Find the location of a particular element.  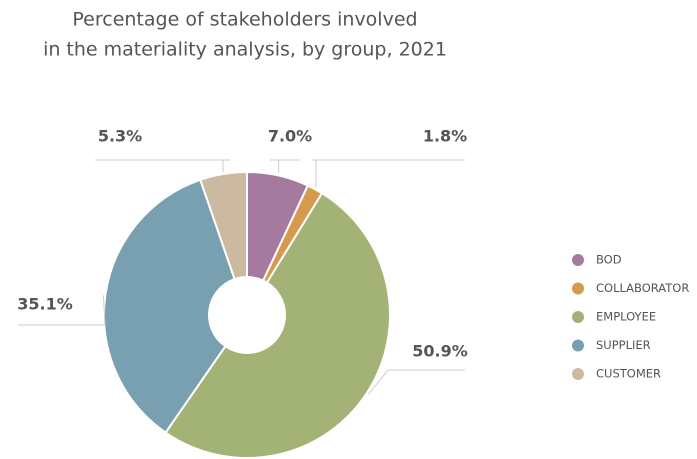

legend-label: SUPPLIER is located at coordinates (623, 345).